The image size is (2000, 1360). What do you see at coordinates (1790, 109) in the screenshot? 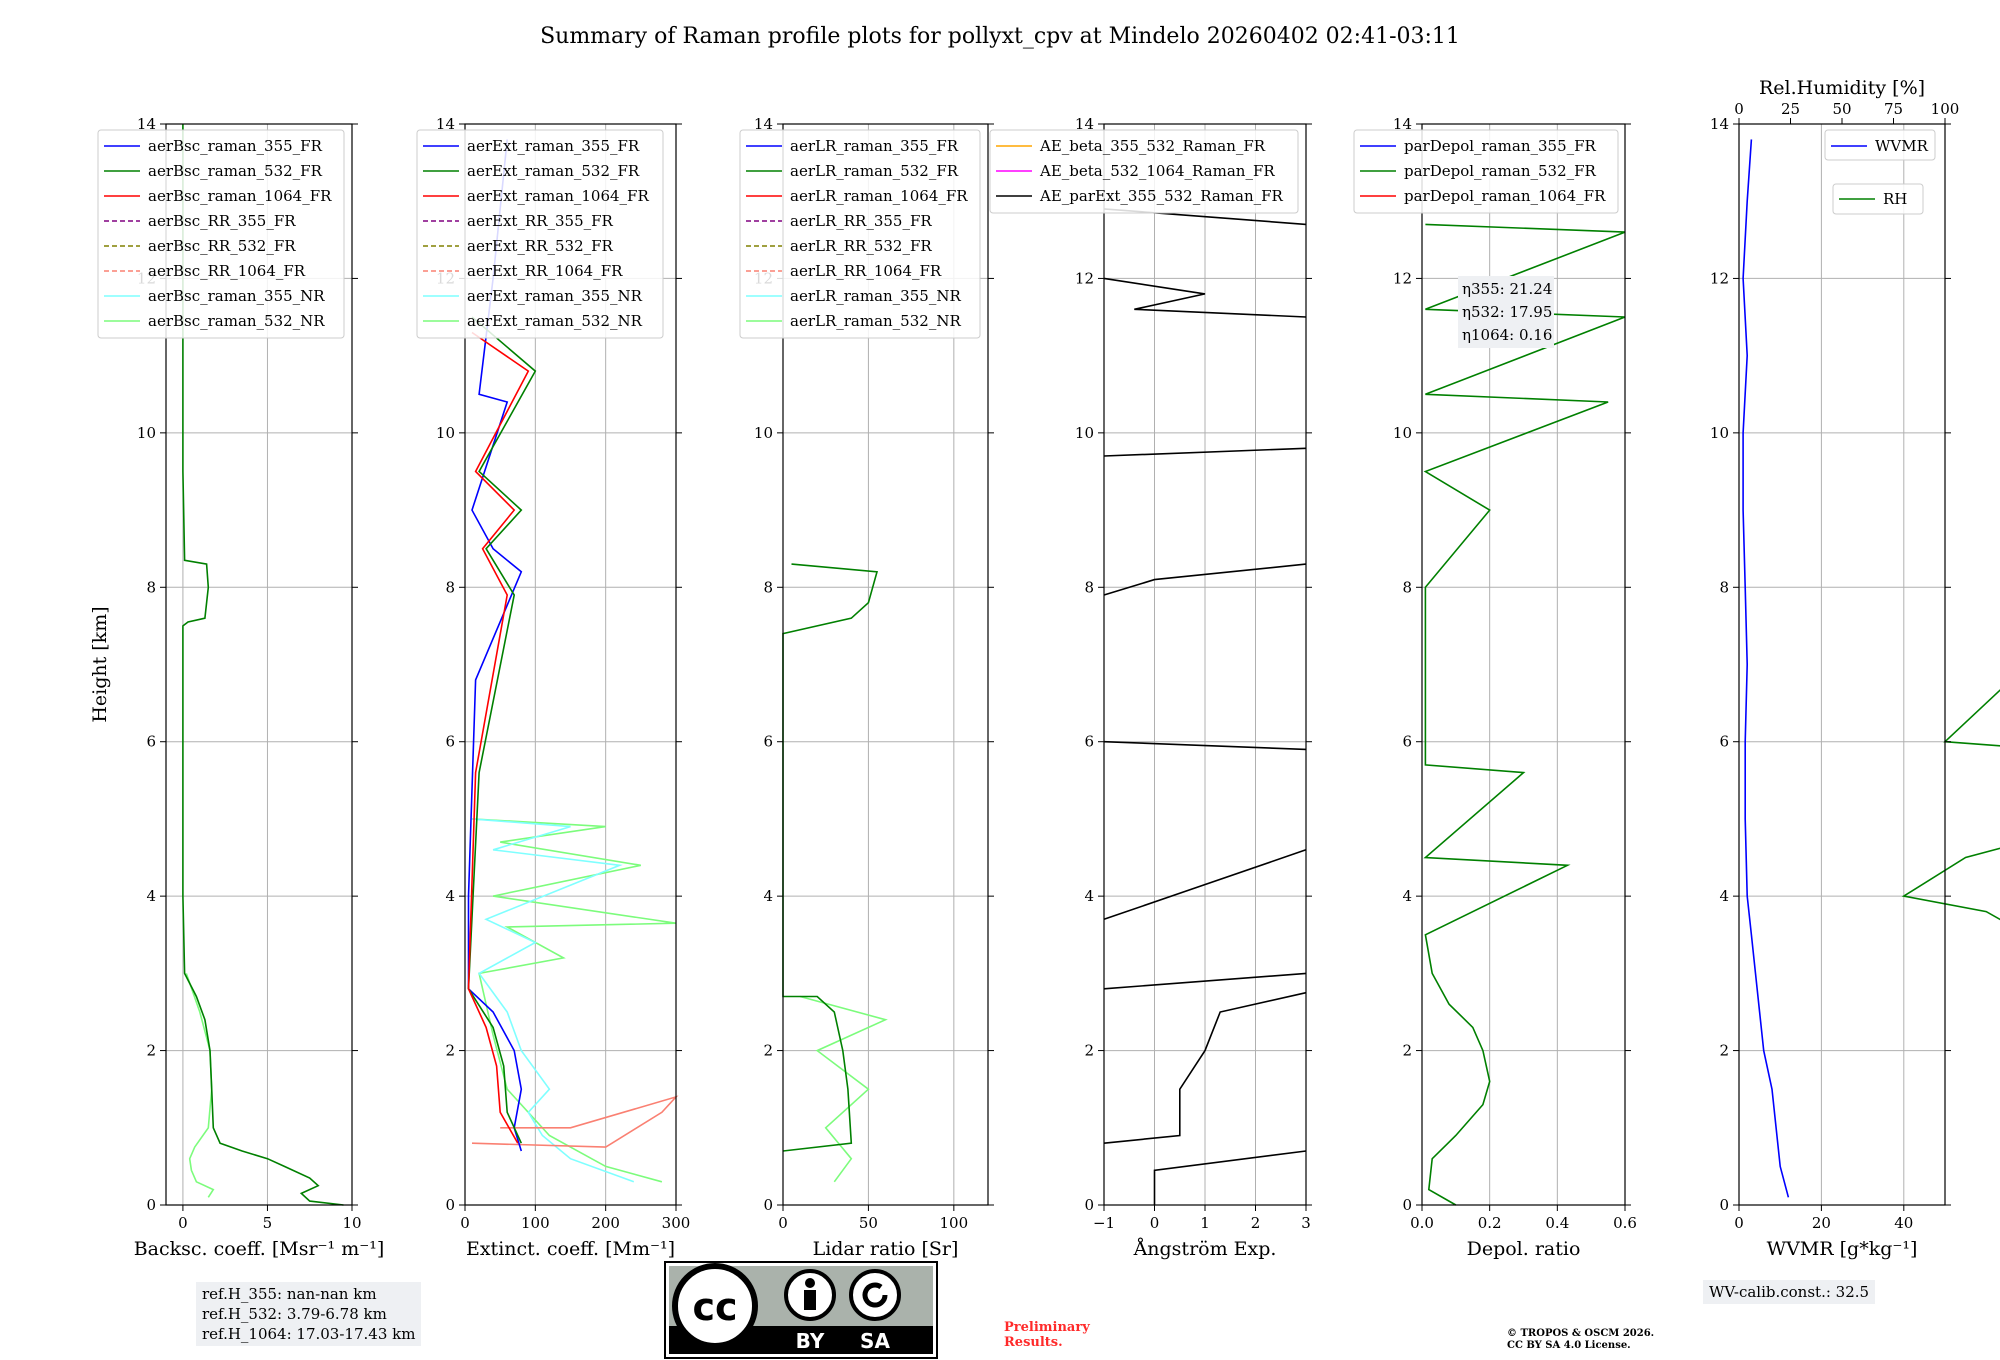
I see `top-x-tick-label: 25` at bounding box center [1790, 109].